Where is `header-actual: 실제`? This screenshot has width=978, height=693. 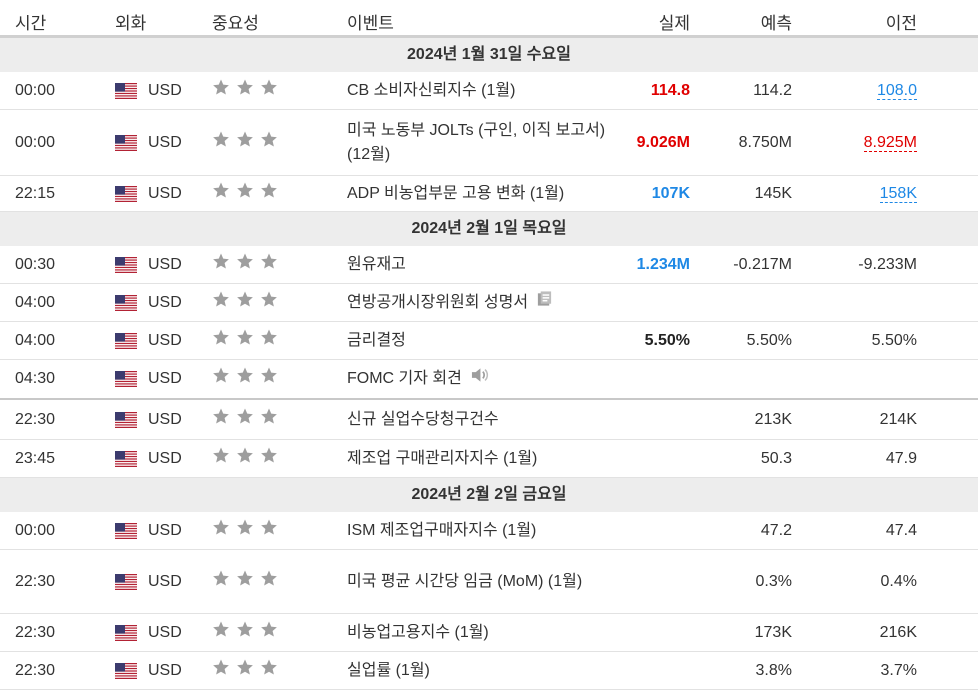
header-actual: 실제 is located at coordinates (674, 23).